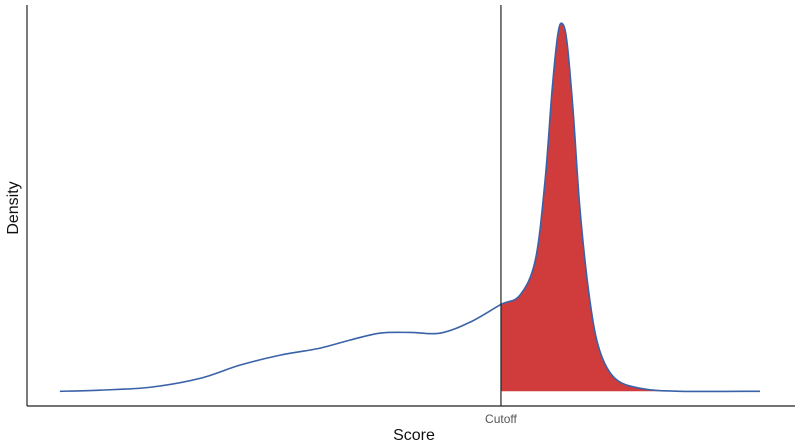 The height and width of the screenshot is (447, 800). I want to click on y-axis-label: Density, so click(13, 207).